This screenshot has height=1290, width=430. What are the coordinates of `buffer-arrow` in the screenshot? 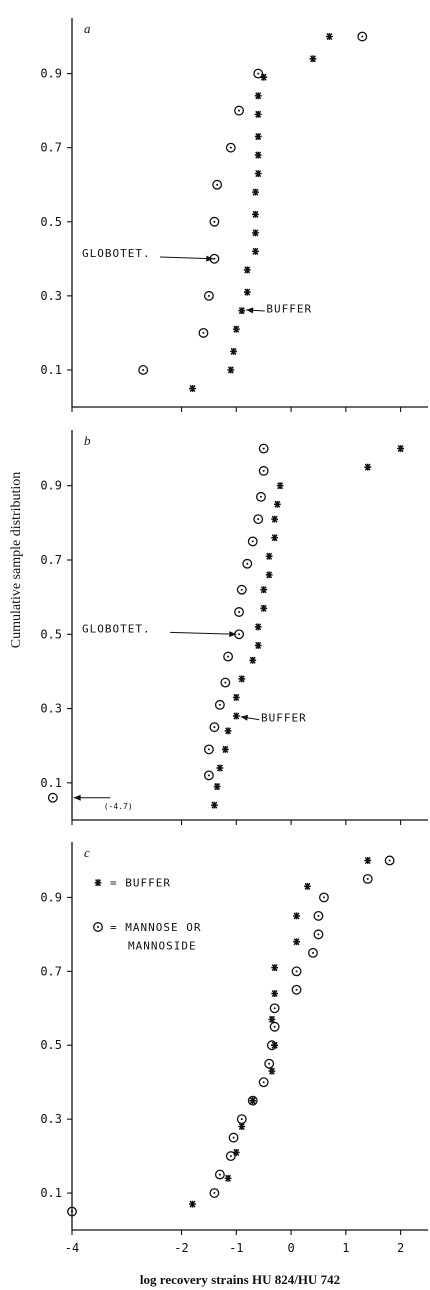 It's located at (255, 310).